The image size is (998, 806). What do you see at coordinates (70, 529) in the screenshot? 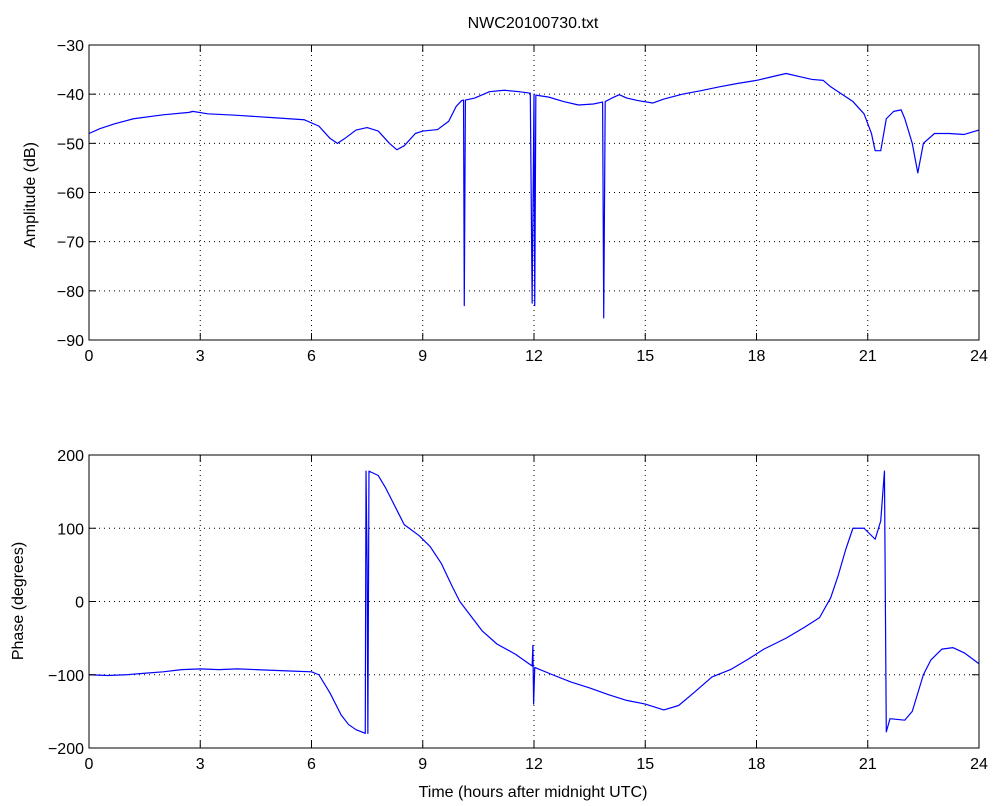
I see `y-tick-label: 100` at bounding box center [70, 529].